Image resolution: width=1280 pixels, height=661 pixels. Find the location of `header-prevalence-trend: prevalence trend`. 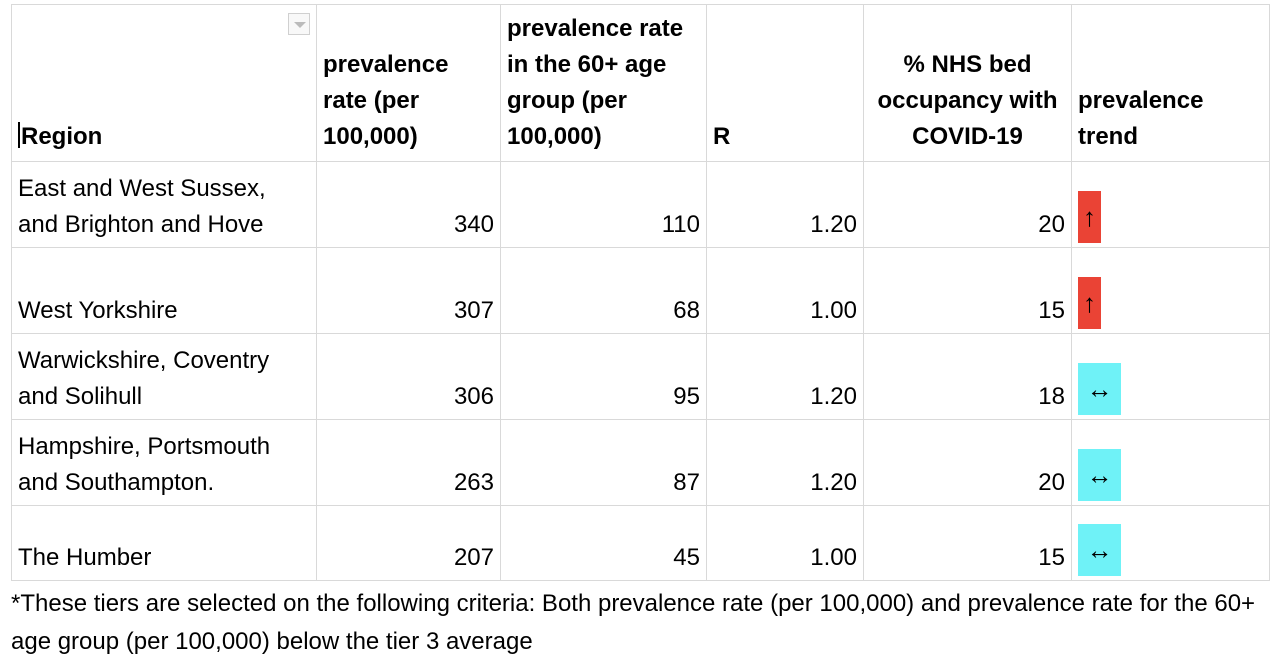

header-prevalence-trend: prevalence trend is located at coordinates (1170, 83).